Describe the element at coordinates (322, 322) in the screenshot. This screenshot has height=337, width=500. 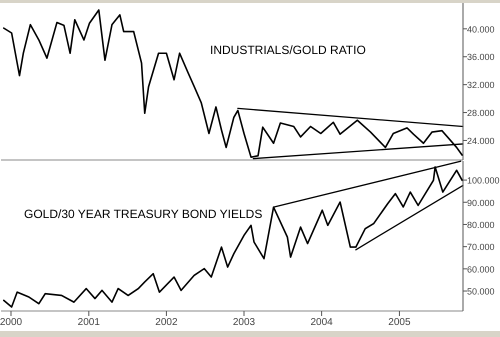
I see `x-tick-label: 2004` at that location.